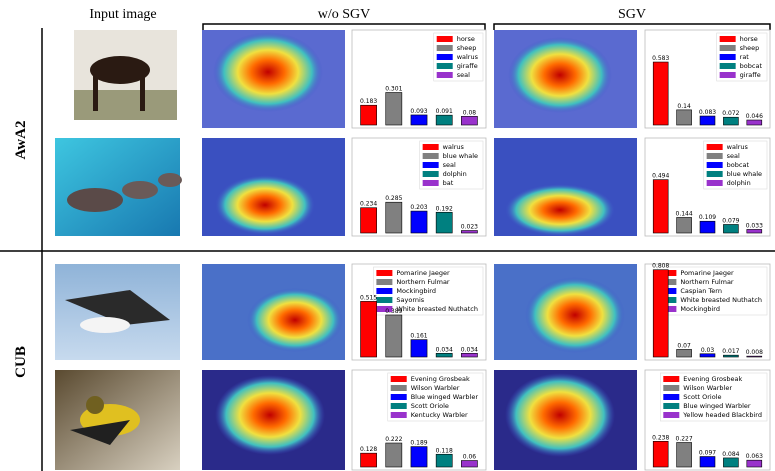 The height and width of the screenshot is (471, 775). What do you see at coordinates (448, 183) in the screenshot?
I see `legend-label: bat` at bounding box center [448, 183].